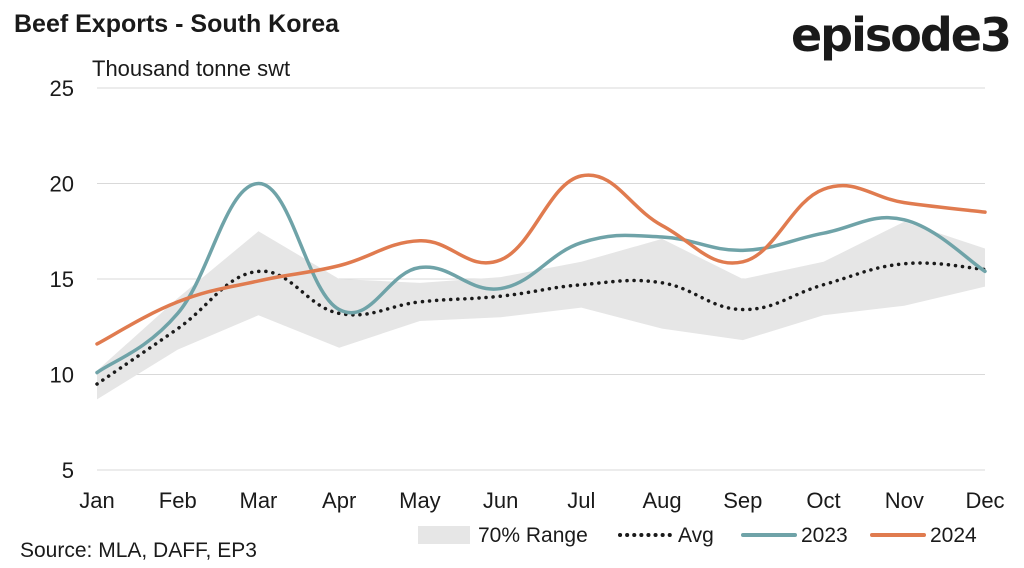  What do you see at coordinates (904, 500) in the screenshot?
I see `x-tick-nov: Nov` at bounding box center [904, 500].